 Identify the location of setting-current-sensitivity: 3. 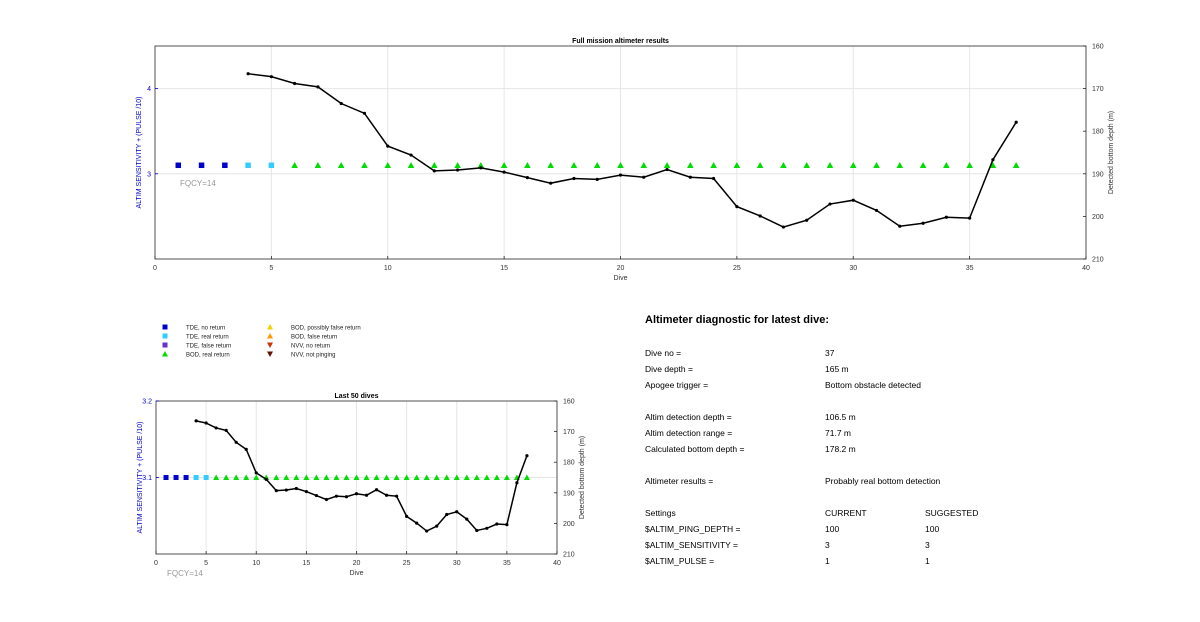
(827, 545).